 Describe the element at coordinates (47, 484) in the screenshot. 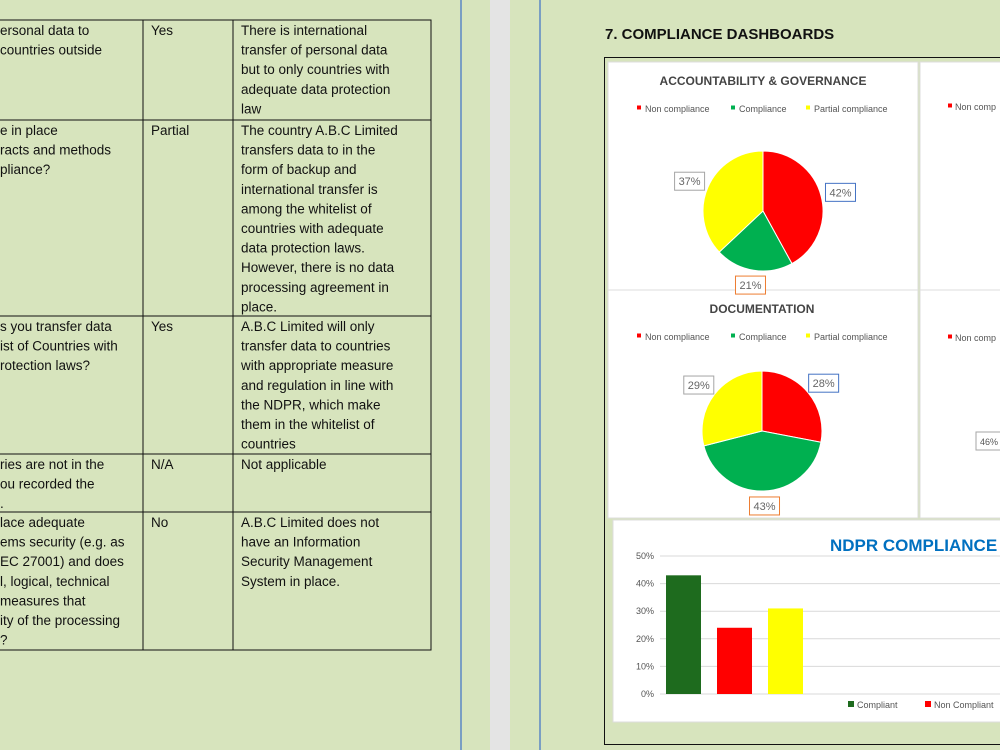

I see `cell-text: ou recorded the` at that location.